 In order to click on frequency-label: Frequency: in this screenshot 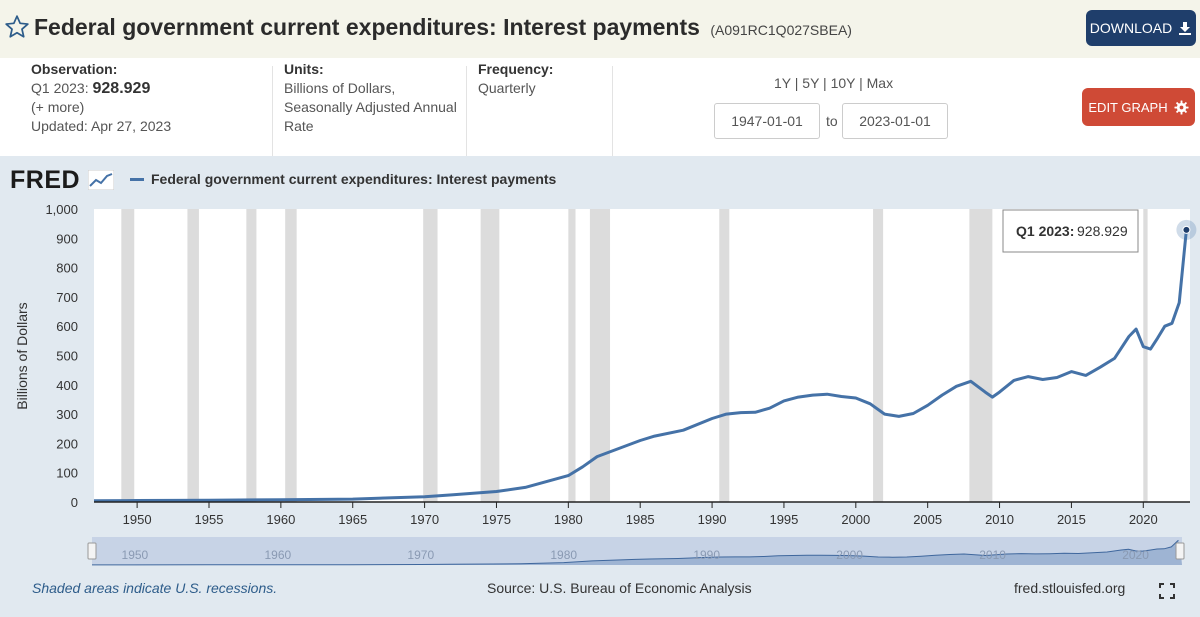, I will do `click(516, 69)`.